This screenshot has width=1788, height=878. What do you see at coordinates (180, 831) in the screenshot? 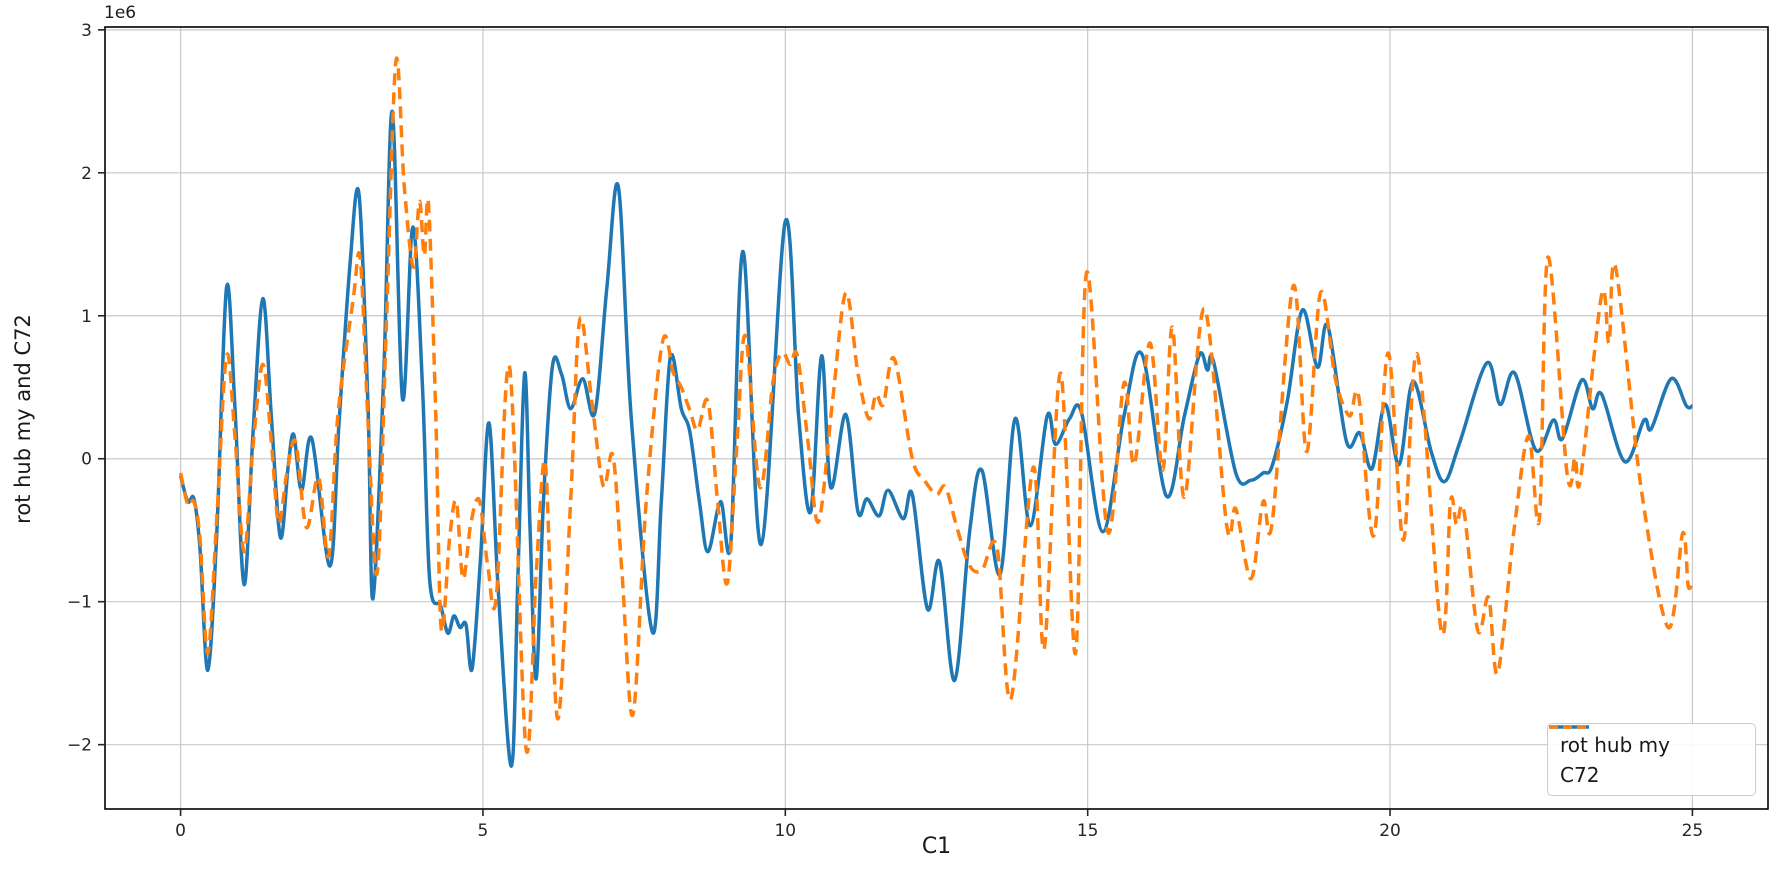
I see `x-tick-label: 0` at bounding box center [180, 831].